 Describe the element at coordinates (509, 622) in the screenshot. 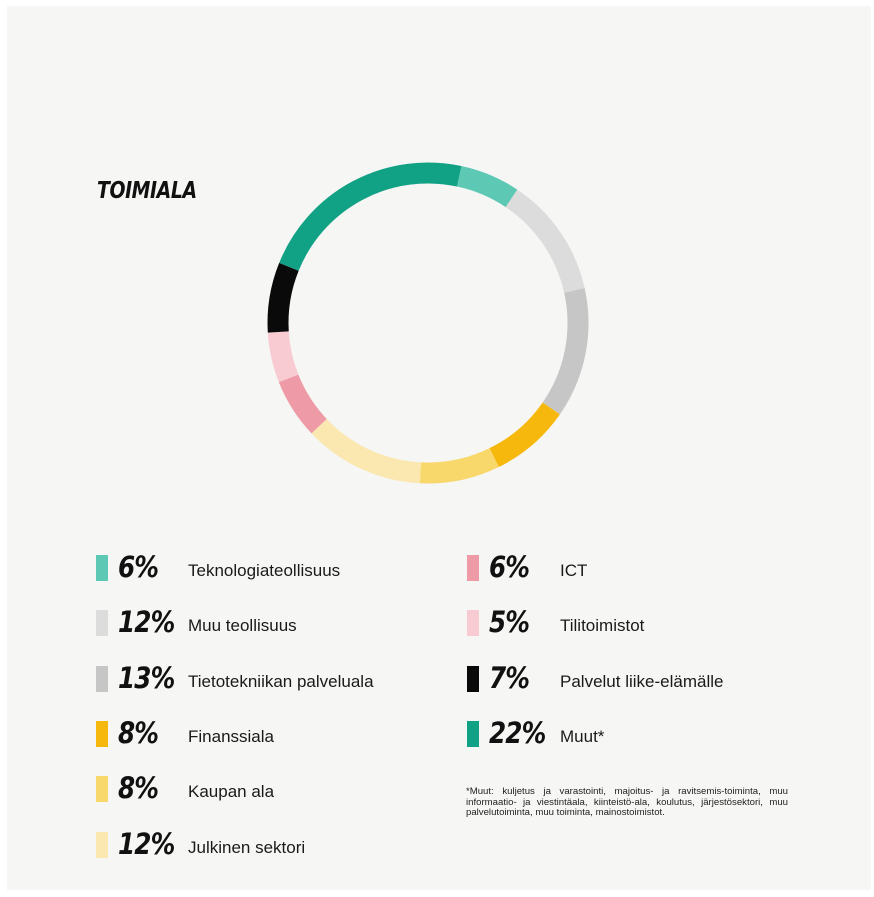

I see `legend-value: 5%` at that location.